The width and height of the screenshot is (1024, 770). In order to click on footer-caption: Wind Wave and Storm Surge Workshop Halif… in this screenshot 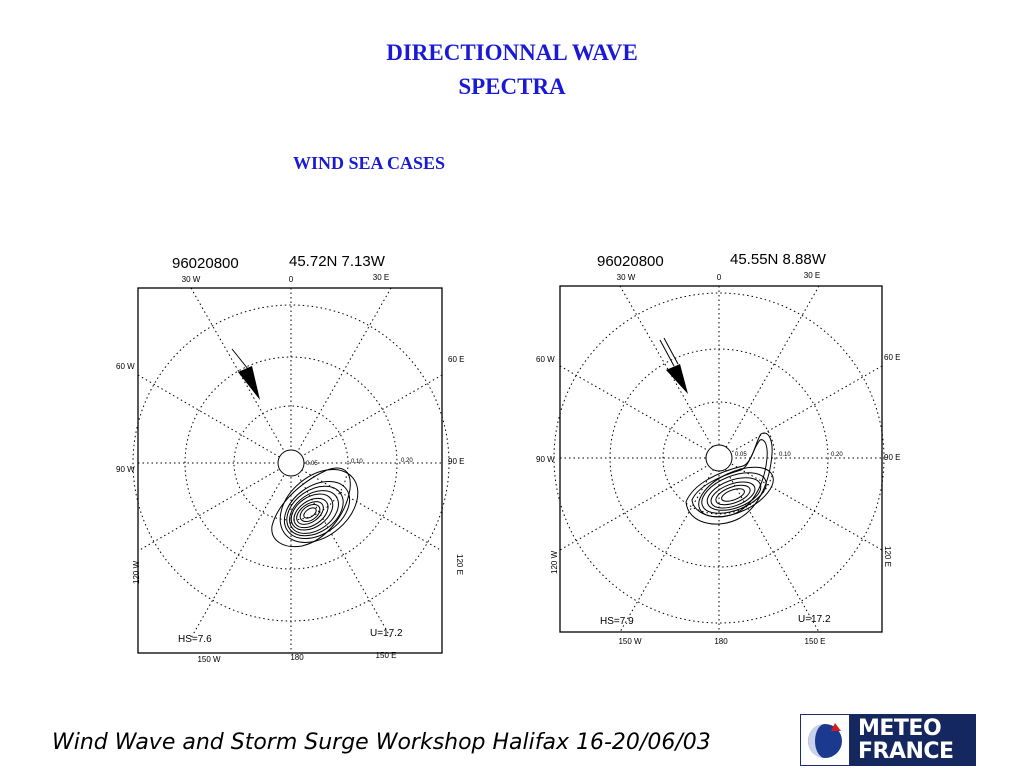, I will do `click(381, 742)`.